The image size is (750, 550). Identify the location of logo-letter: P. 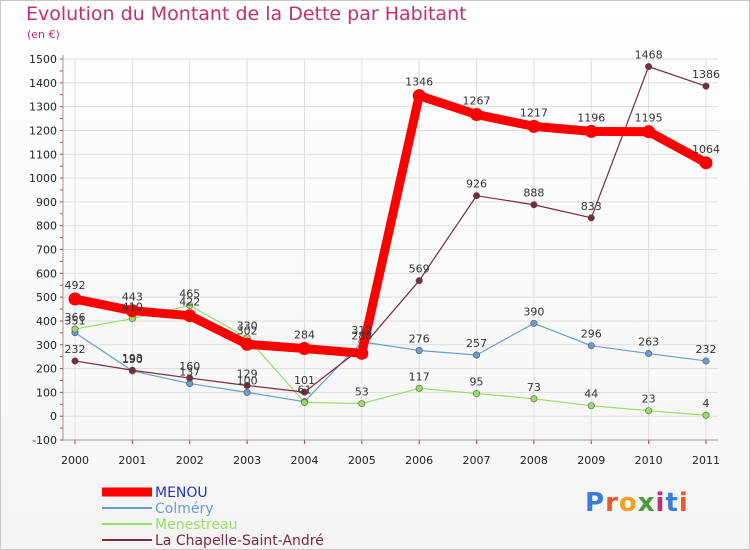
(595, 503).